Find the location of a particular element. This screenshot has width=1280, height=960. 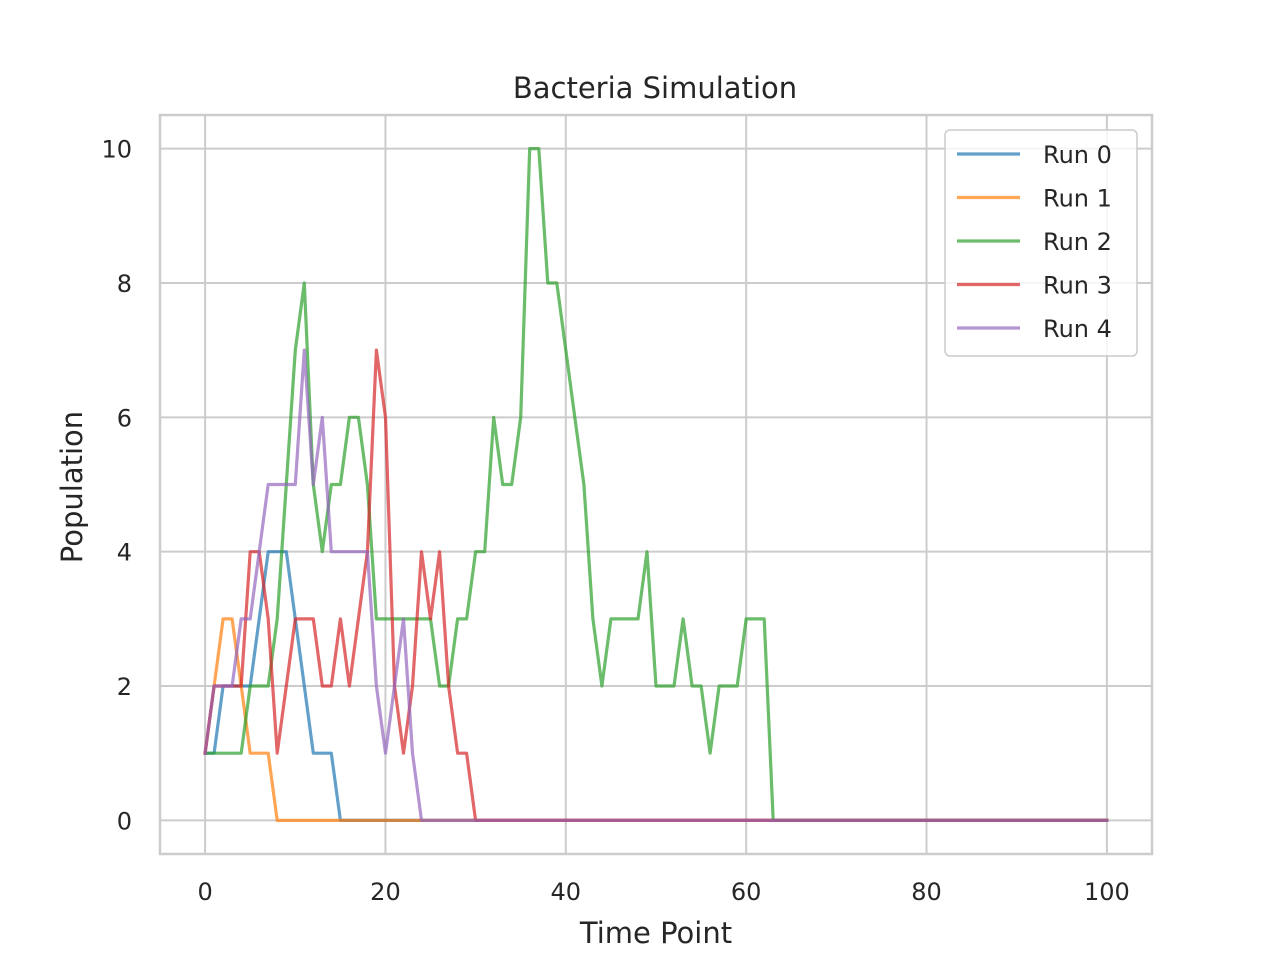

x-axis-label: Time Point is located at coordinates (655, 933).